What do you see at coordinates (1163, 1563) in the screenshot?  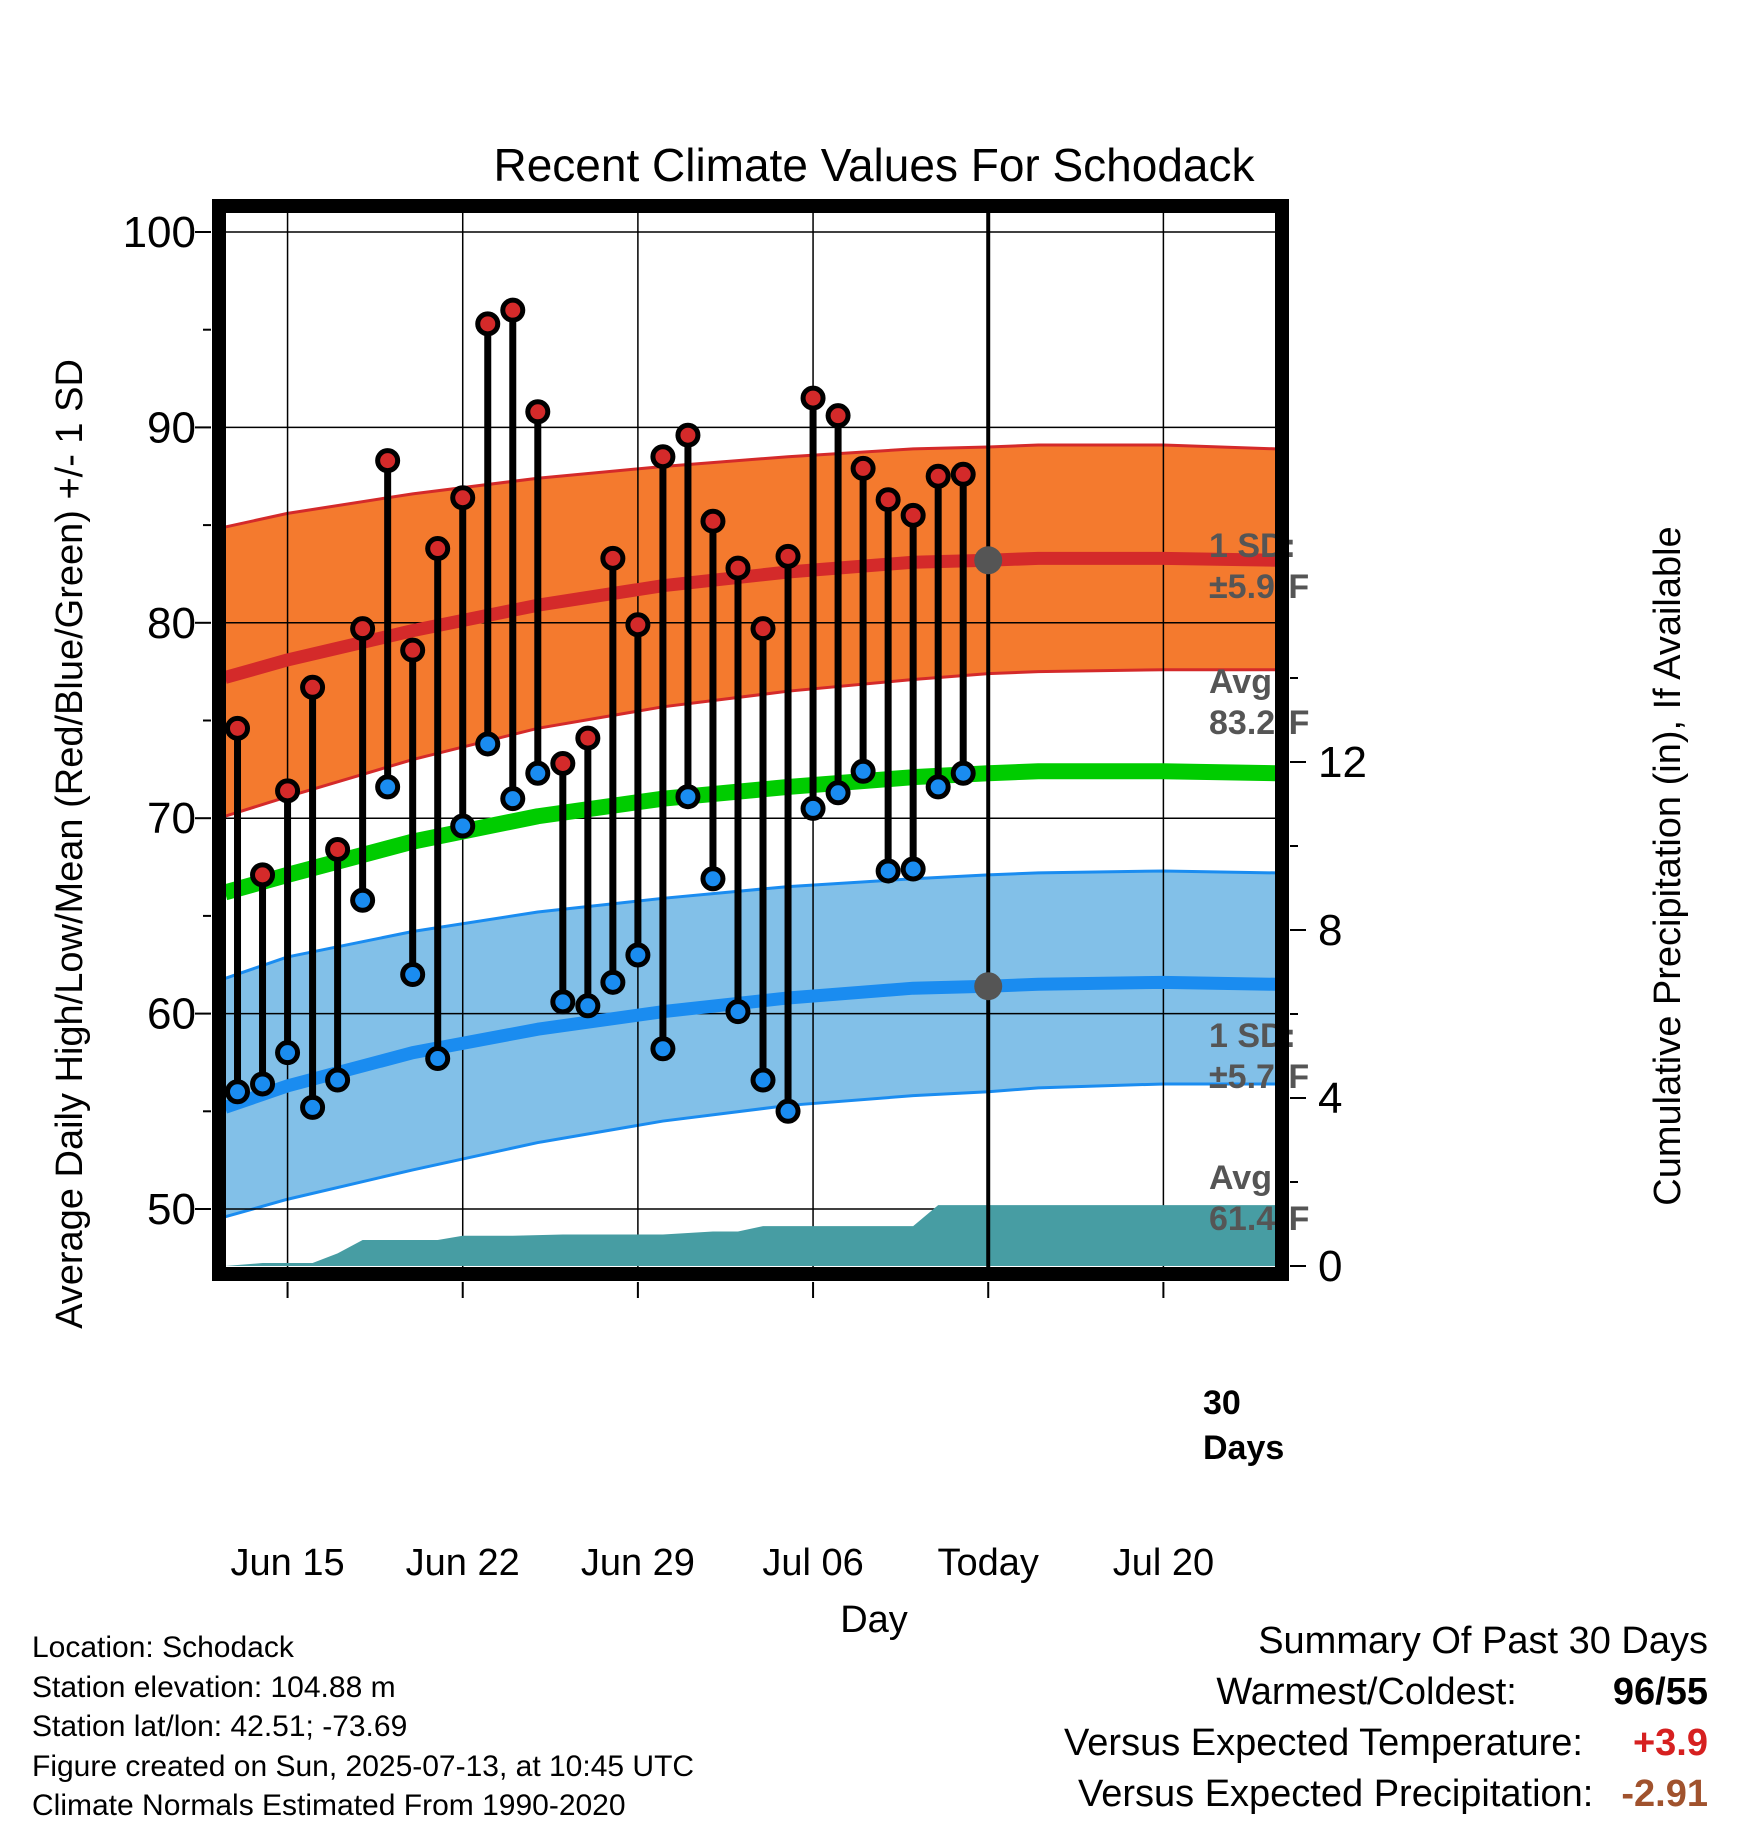 I see `x-tick-label: Jul 20` at bounding box center [1163, 1563].